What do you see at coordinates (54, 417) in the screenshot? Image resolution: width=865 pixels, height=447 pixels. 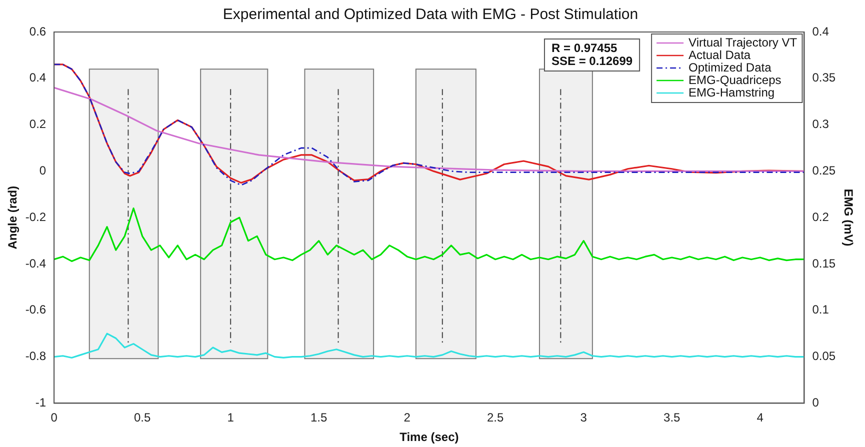 I see `x-tick-label: 0` at bounding box center [54, 417].